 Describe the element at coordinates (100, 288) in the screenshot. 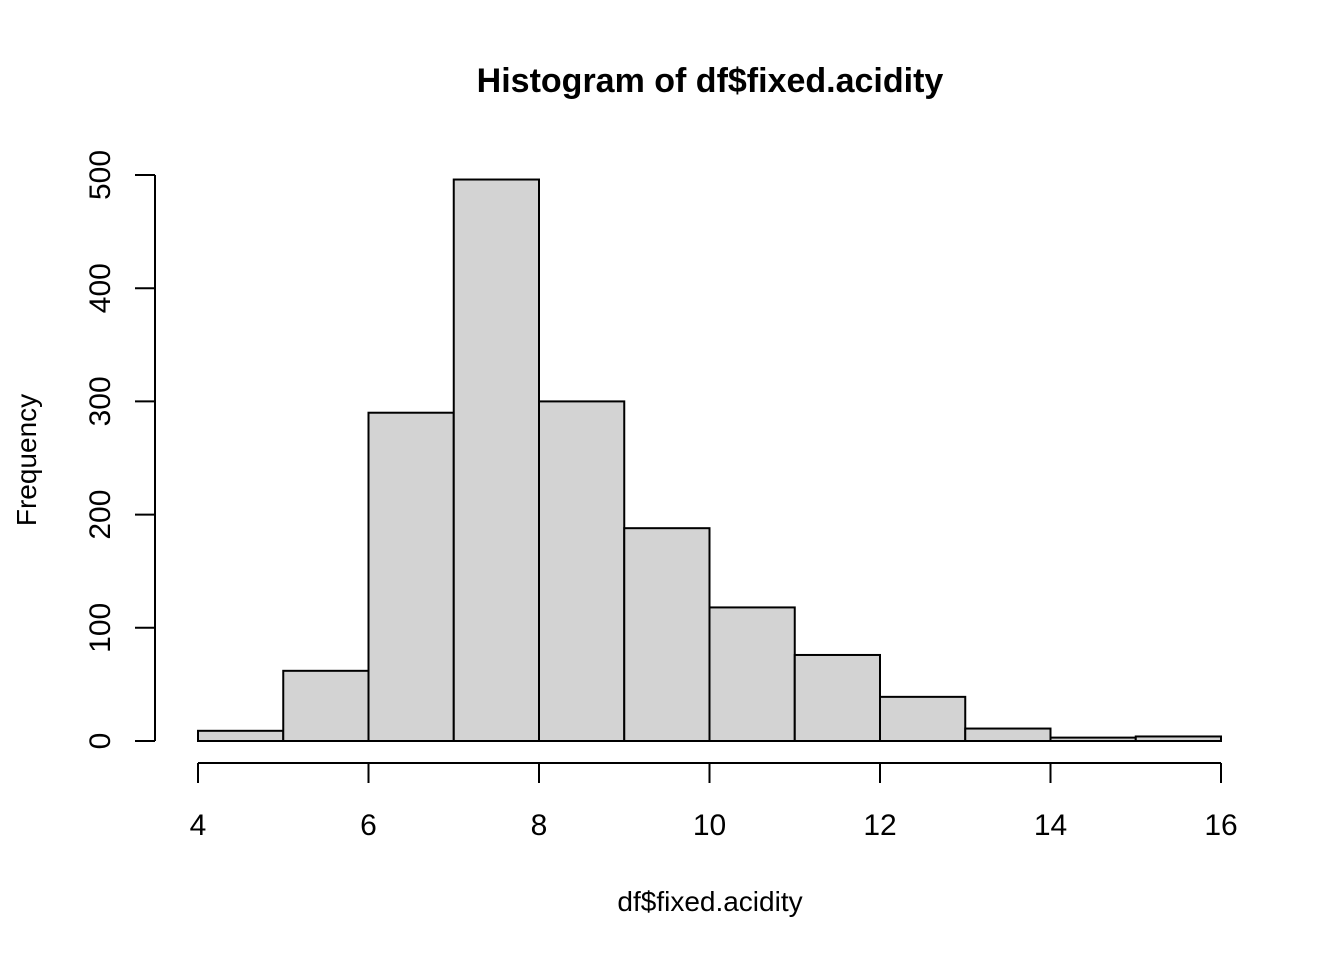

I see `y-tick-label: 400` at that location.